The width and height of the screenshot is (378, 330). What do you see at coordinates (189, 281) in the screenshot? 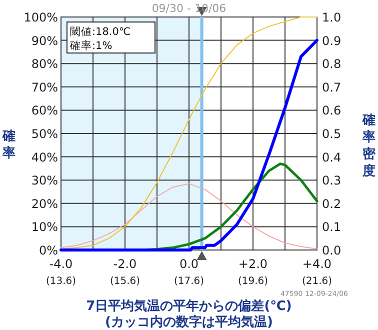
I see `x2-tick-label: (17.6)` at bounding box center [189, 281].